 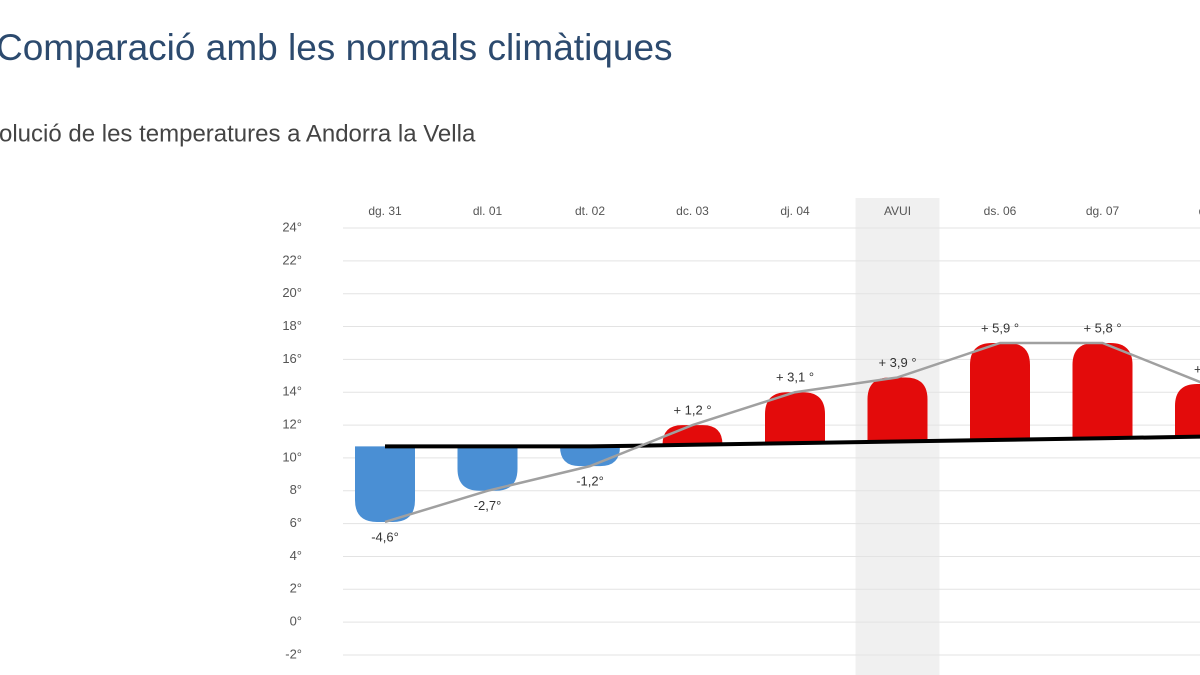 I want to click on x-tick-label: dl. 01, so click(x=488, y=211).